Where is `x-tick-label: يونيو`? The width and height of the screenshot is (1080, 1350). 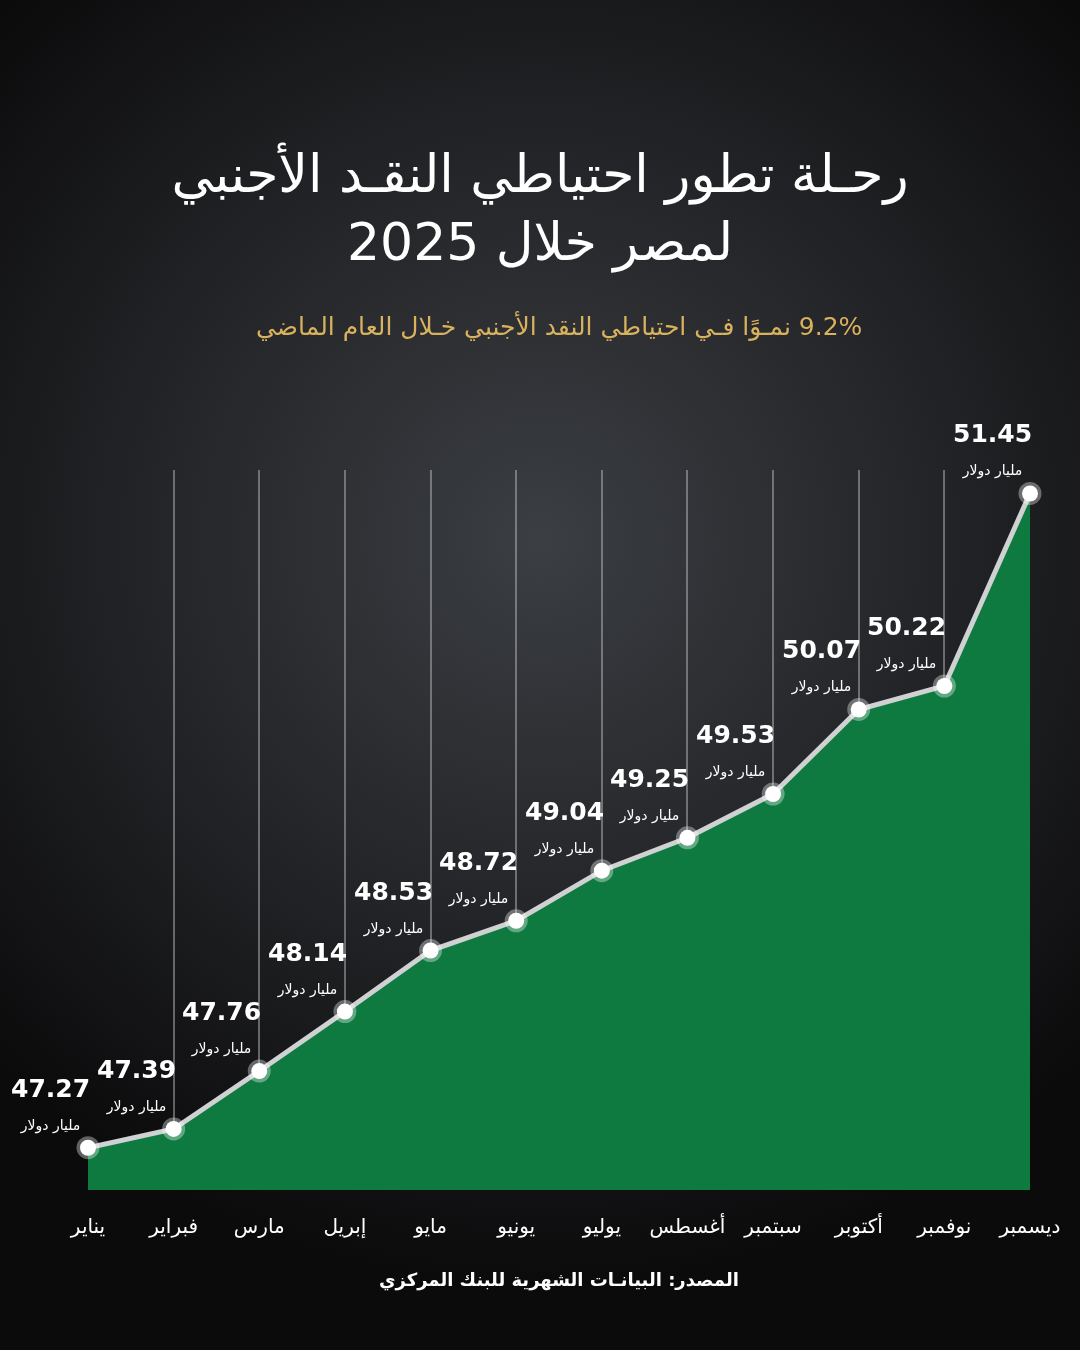 x-tick-label: يونيو is located at coordinates (516, 1226).